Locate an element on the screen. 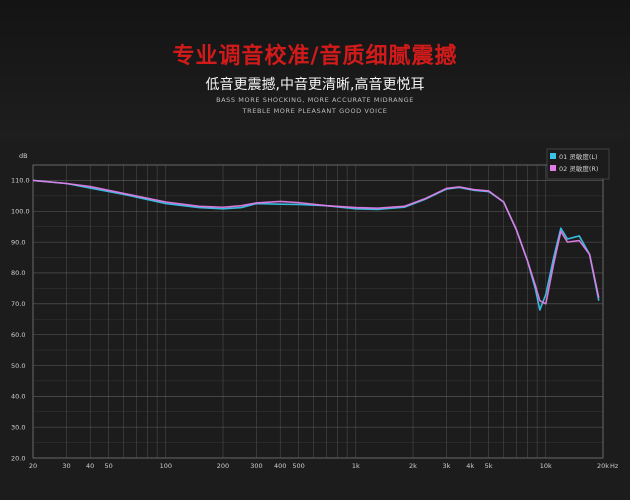  legend: 01 灵敏度(L) 02 灵敏度(R) is located at coordinates (578, 164).